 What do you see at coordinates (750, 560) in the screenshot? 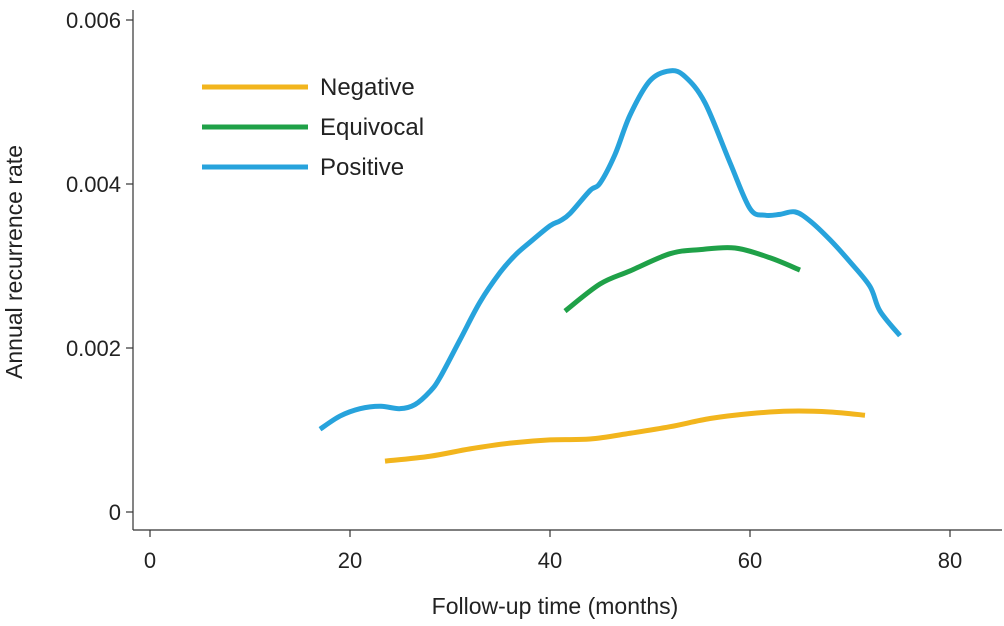
I see `x-tick-label: 60` at bounding box center [750, 560].